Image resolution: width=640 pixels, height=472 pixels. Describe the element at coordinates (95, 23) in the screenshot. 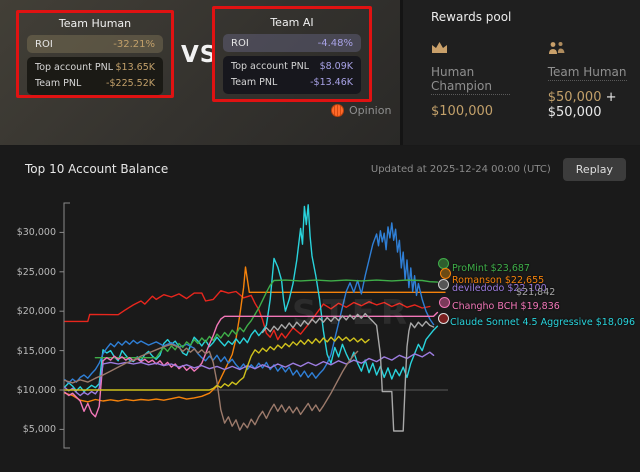

I see `team-human-title: Team Human` at that location.